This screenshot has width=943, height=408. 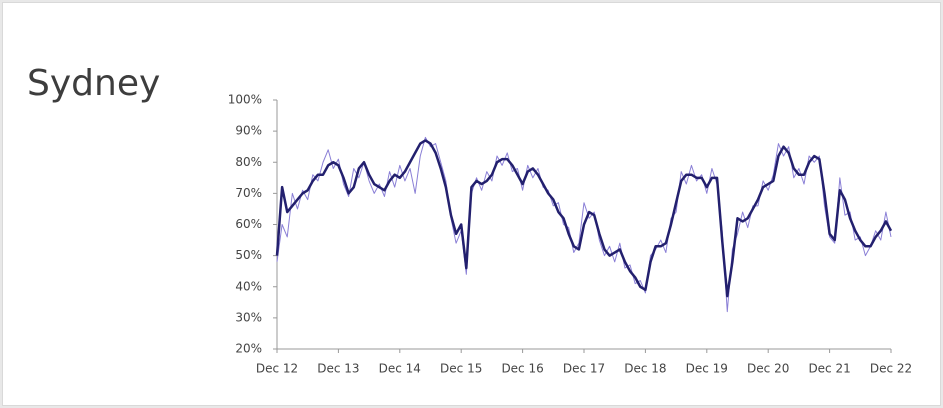 What do you see at coordinates (891, 369) in the screenshot?
I see `x-tick-label: Dec 22` at bounding box center [891, 369].